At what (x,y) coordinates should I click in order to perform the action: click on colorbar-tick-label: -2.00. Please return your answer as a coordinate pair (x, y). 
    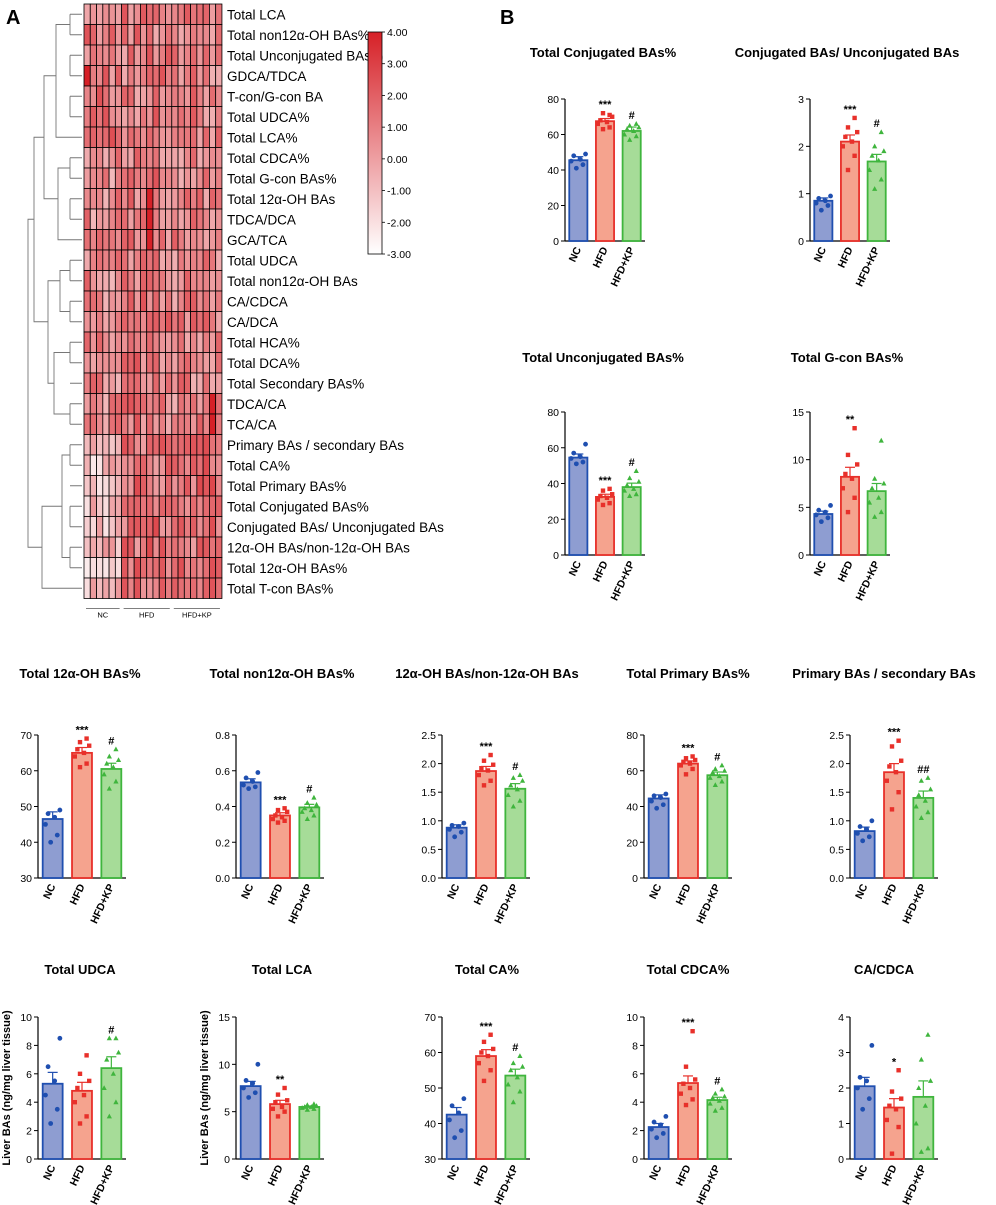
    Looking at the image, I should click on (399, 223).